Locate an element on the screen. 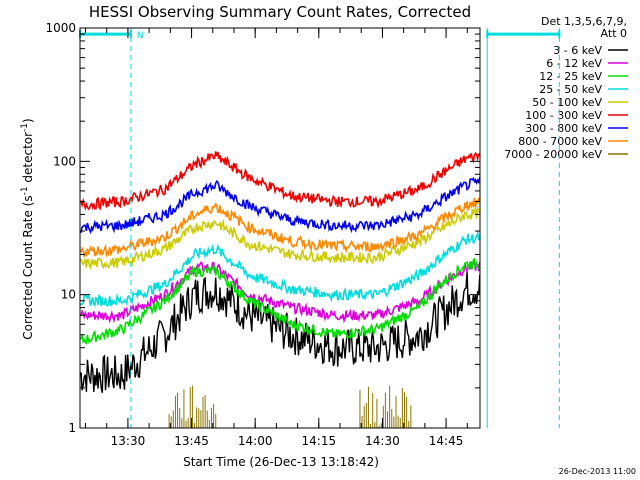 This screenshot has height=480, width=640. legend-header-line1: Det 1,3,5,6,7,9, is located at coordinates (584, 21).